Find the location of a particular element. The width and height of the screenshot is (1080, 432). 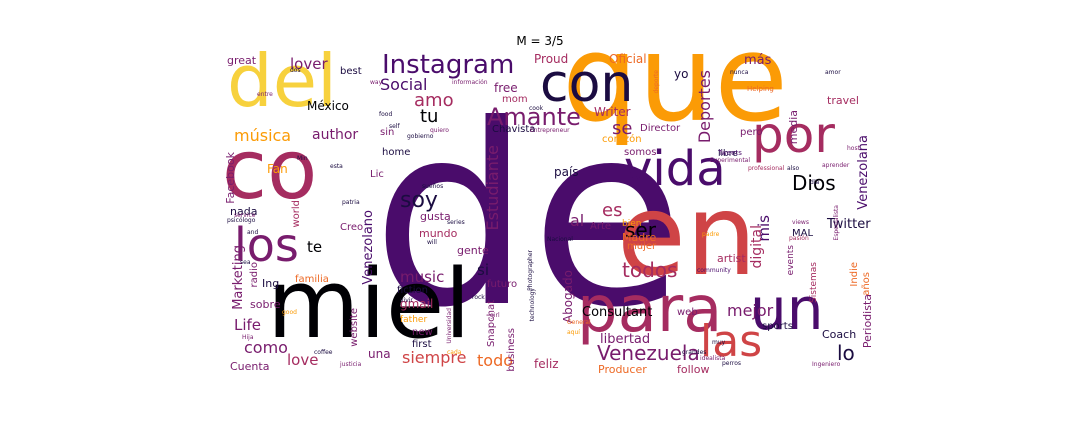

word-libertad: libertad is located at coordinates (625, 339).